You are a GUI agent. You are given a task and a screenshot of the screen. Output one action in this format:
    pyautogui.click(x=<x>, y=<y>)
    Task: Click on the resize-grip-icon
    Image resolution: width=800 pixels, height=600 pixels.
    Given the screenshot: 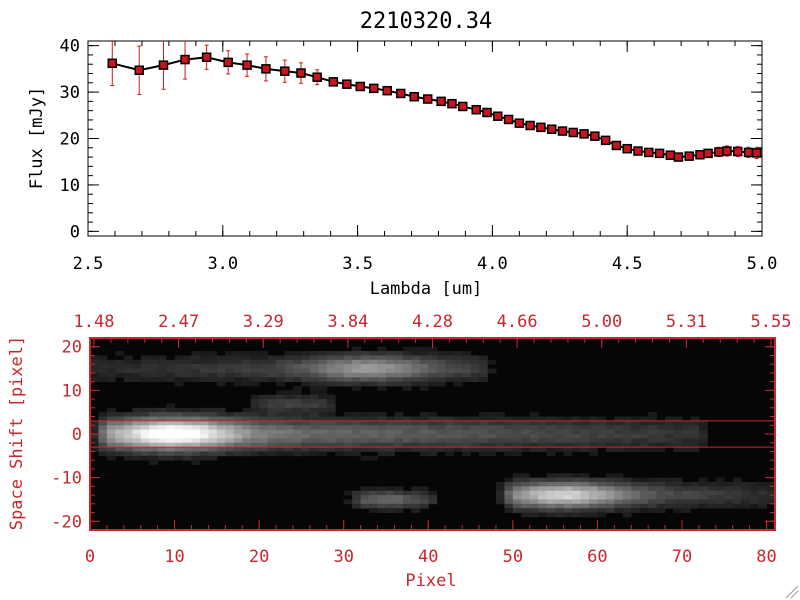 What is the action you would take?
    pyautogui.click(x=792, y=592)
    